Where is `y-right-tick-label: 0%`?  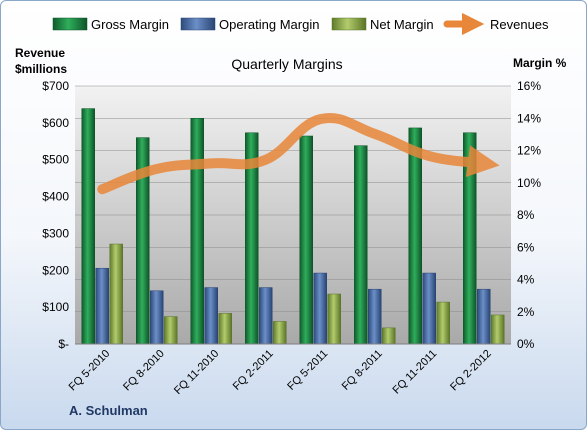 y-right-tick-label: 0% is located at coordinates (526, 344).